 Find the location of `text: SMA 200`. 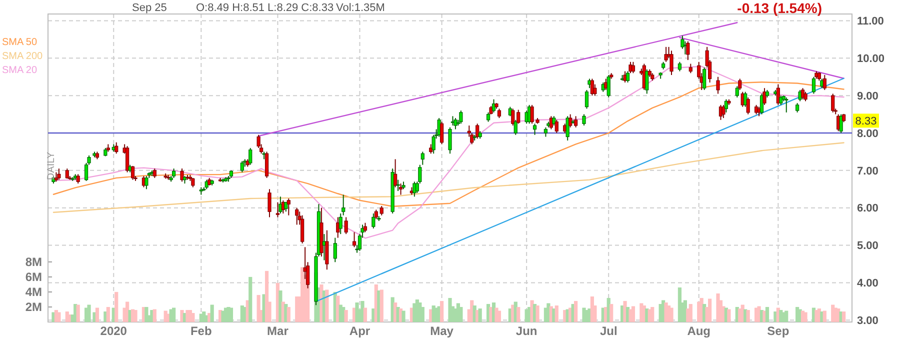

text: SMA 200 is located at coordinates (23, 56).